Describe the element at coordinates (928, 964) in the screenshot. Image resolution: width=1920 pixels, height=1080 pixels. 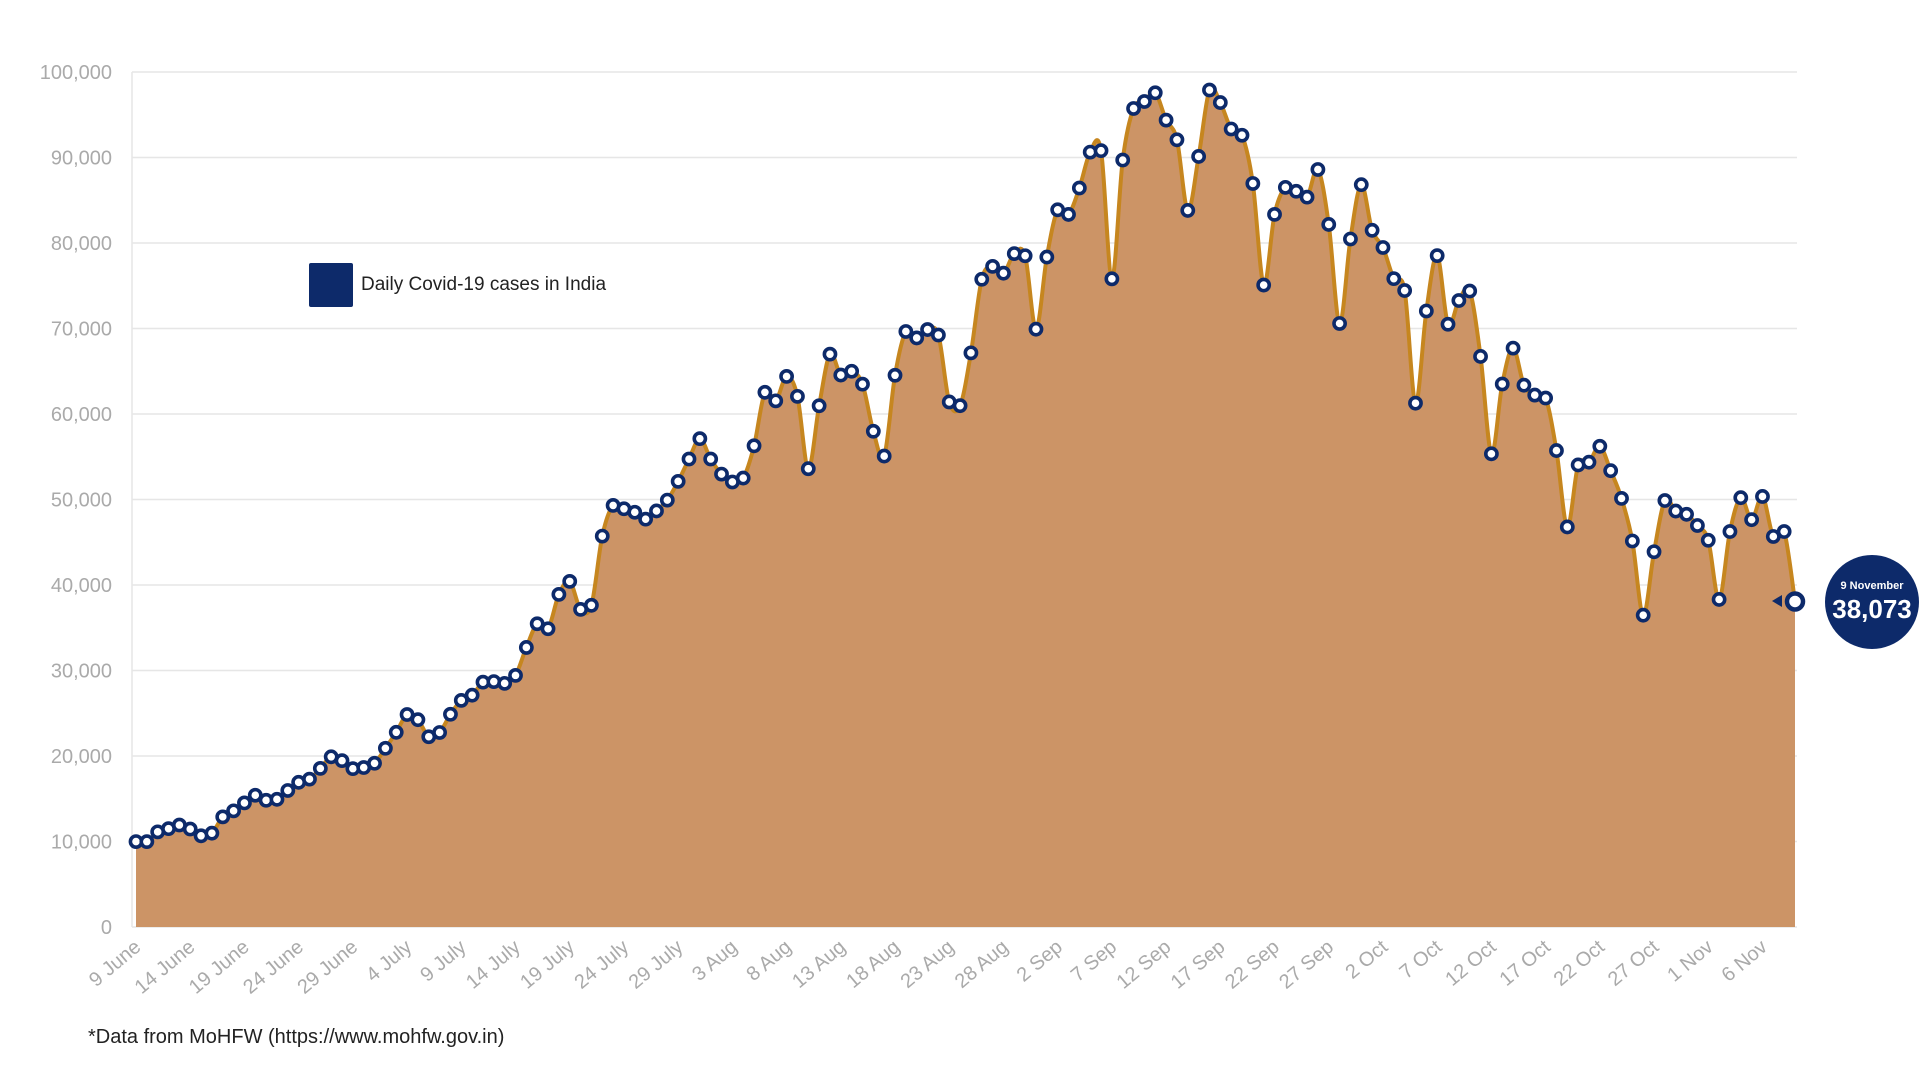
I see `x-tick-label: 23 Aug` at that location.